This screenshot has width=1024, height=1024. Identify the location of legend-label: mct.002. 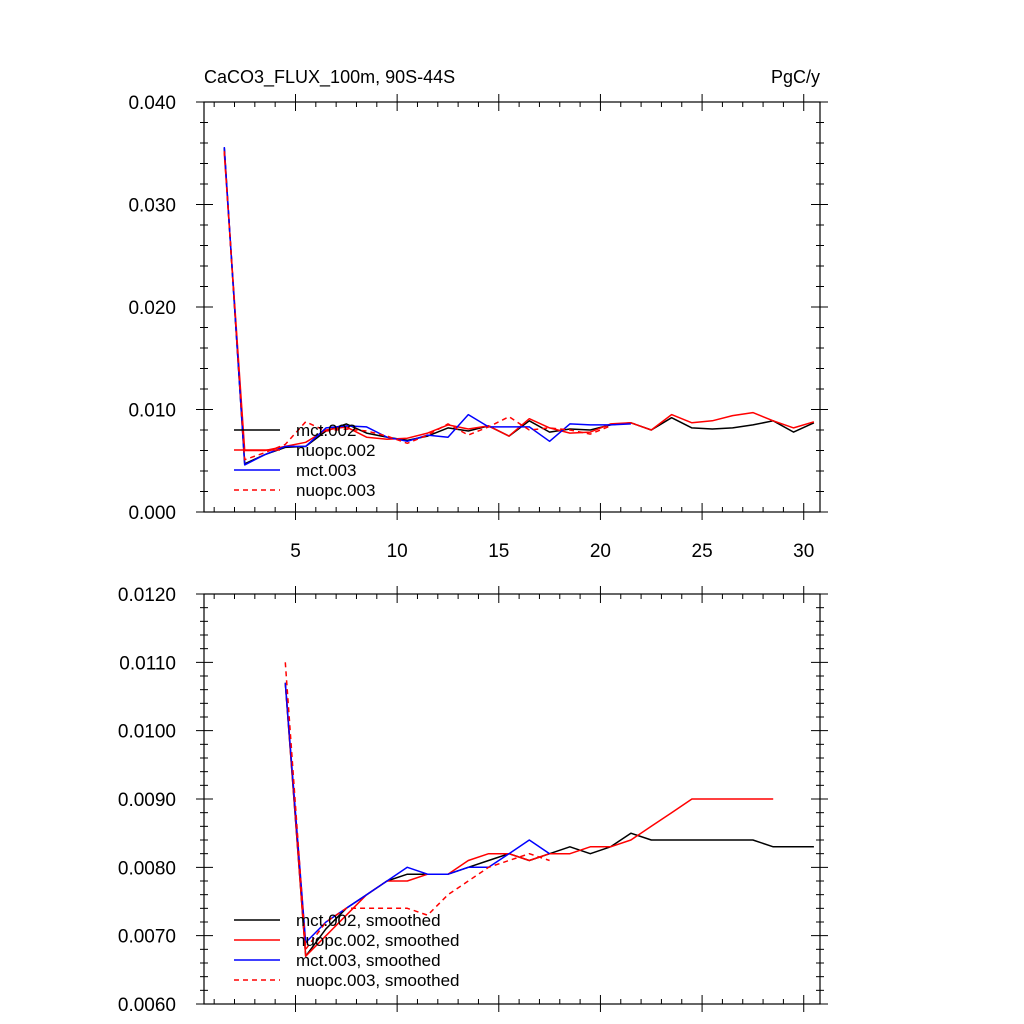
(326, 430).